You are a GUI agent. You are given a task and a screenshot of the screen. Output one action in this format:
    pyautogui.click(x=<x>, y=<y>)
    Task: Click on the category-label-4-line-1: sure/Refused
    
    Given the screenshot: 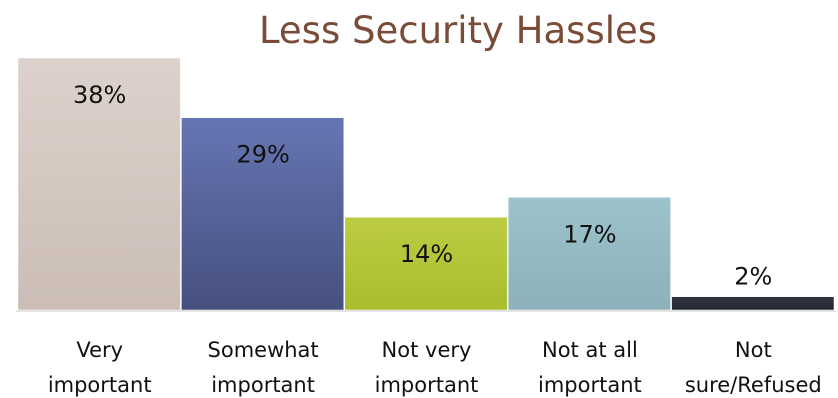 What is the action you would take?
    pyautogui.click(x=753, y=385)
    